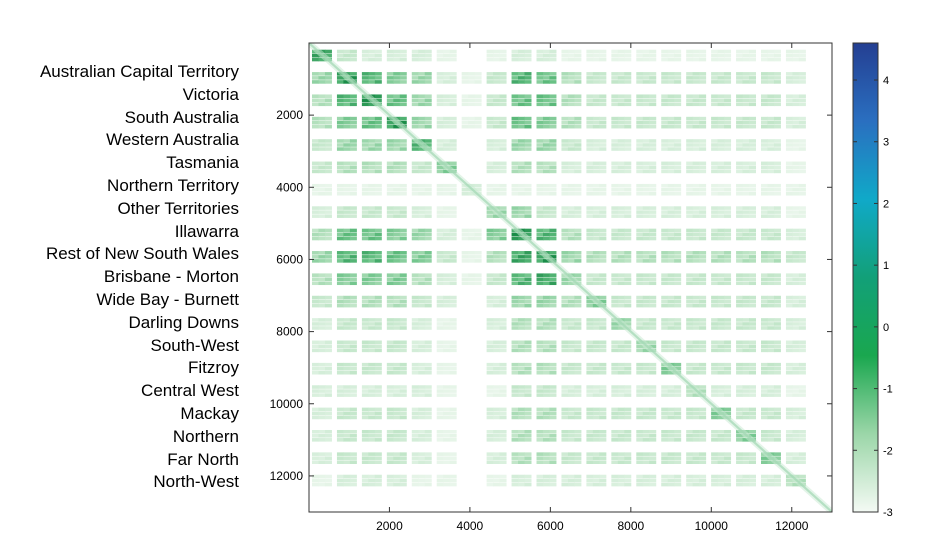  I want to click on colorbar-tick-label: 4, so click(886, 81).